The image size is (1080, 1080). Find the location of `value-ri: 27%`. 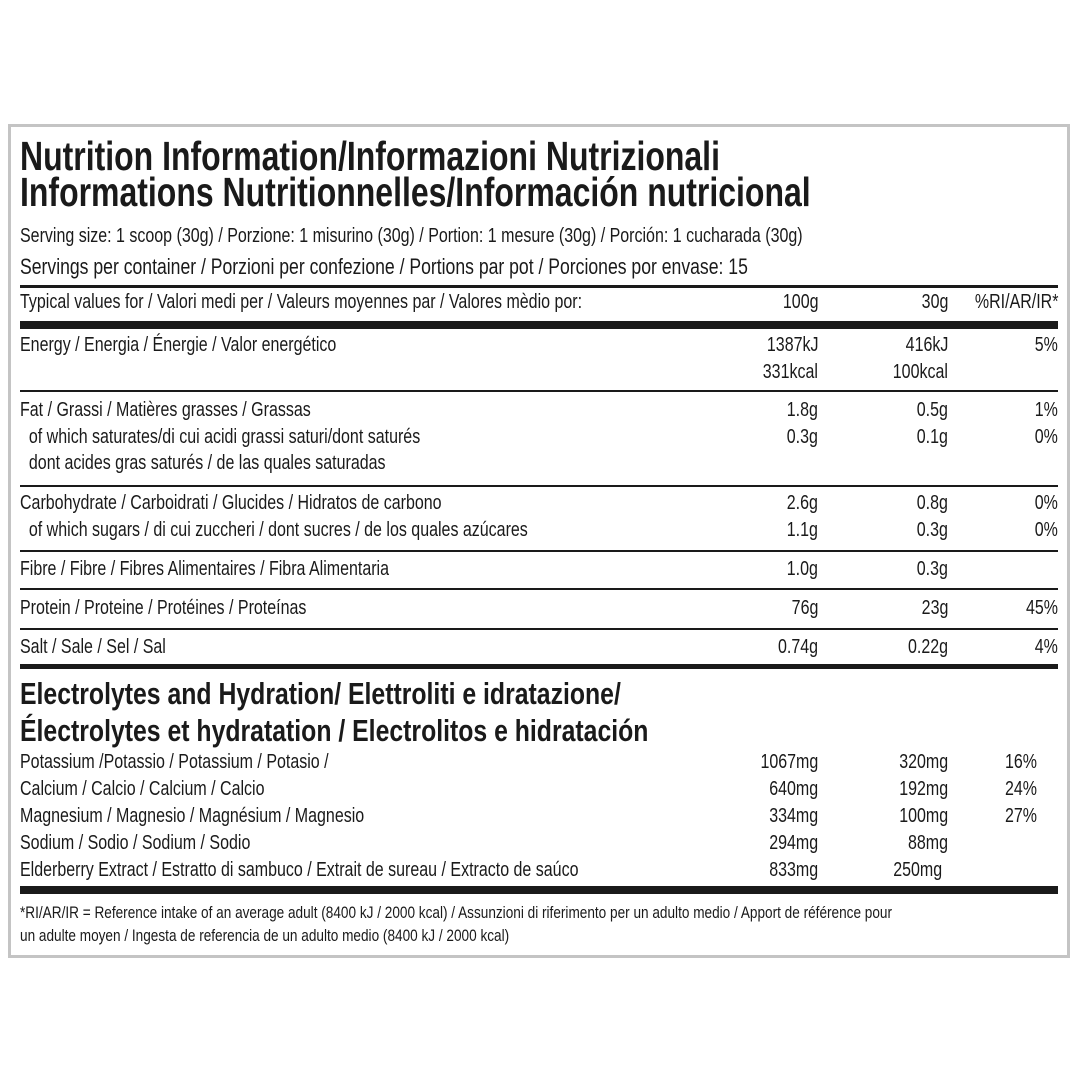

value-ri: 27% is located at coordinates (1020, 816).